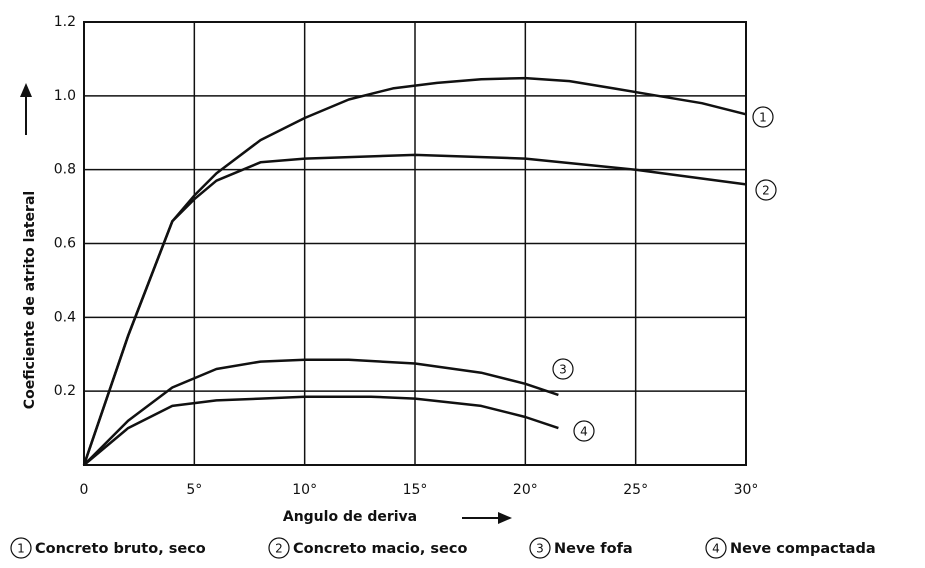 The height and width of the screenshot is (568, 925). I want to click on x-arrow, so click(487, 518).